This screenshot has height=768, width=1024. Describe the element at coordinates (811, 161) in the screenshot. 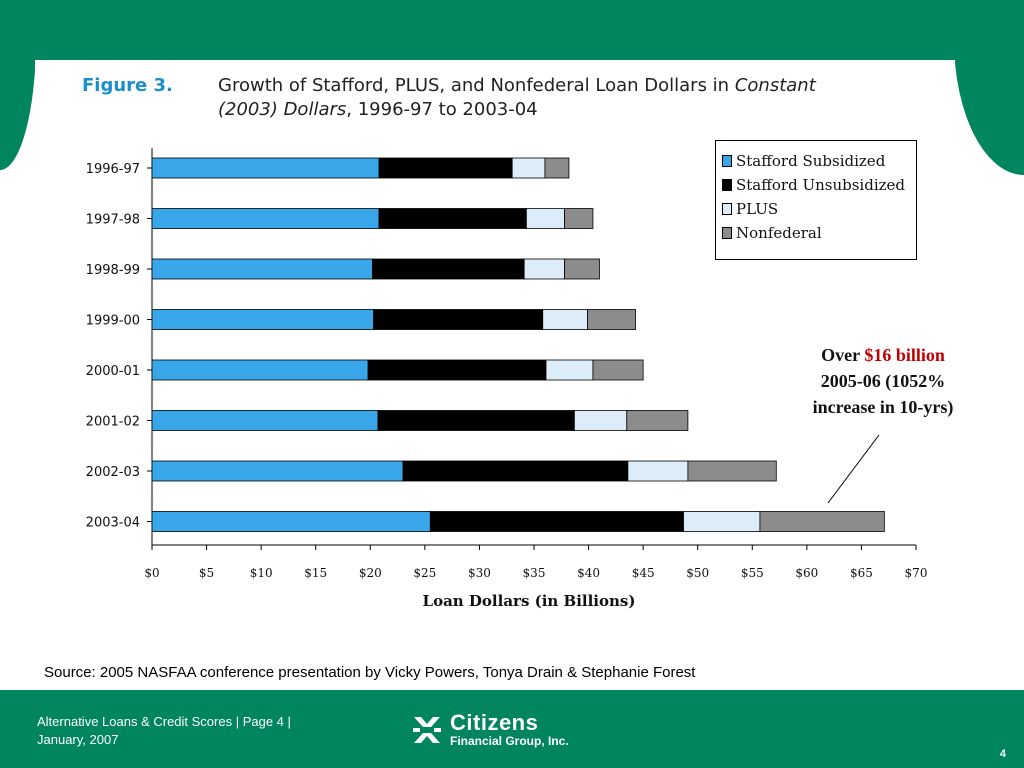

I see `legend-label: Stafford Subsidized` at that location.